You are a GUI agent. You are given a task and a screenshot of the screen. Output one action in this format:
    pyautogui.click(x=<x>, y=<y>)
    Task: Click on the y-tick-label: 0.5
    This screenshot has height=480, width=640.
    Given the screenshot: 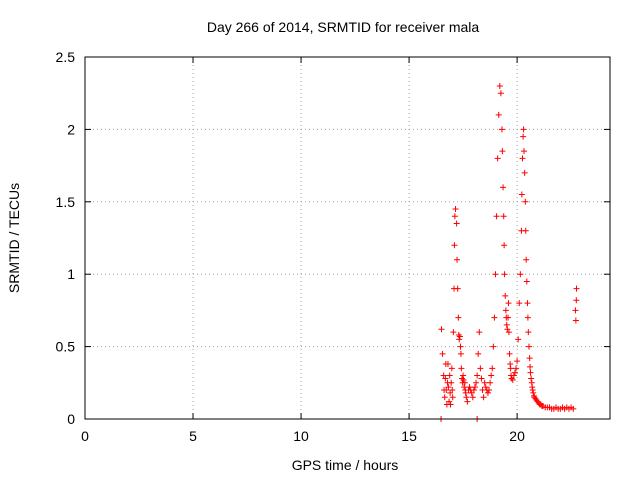 What is the action you would take?
    pyautogui.click(x=66, y=347)
    